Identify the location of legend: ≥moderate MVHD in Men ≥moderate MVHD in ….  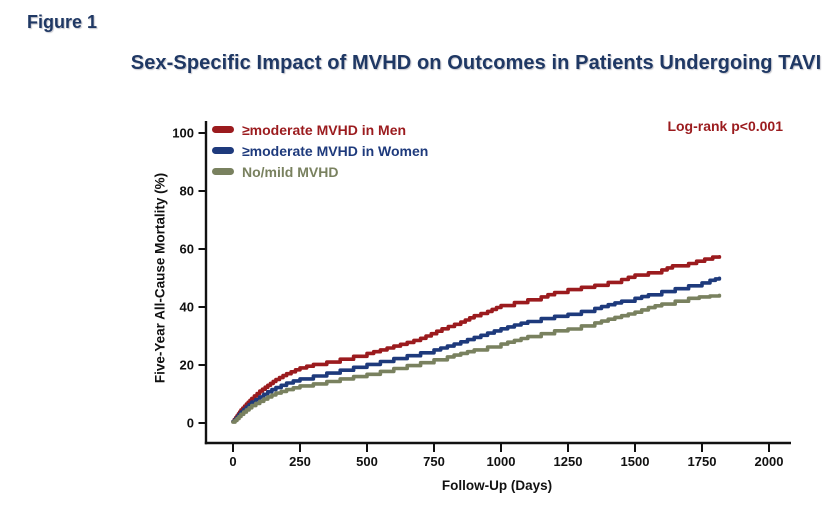
(320, 150).